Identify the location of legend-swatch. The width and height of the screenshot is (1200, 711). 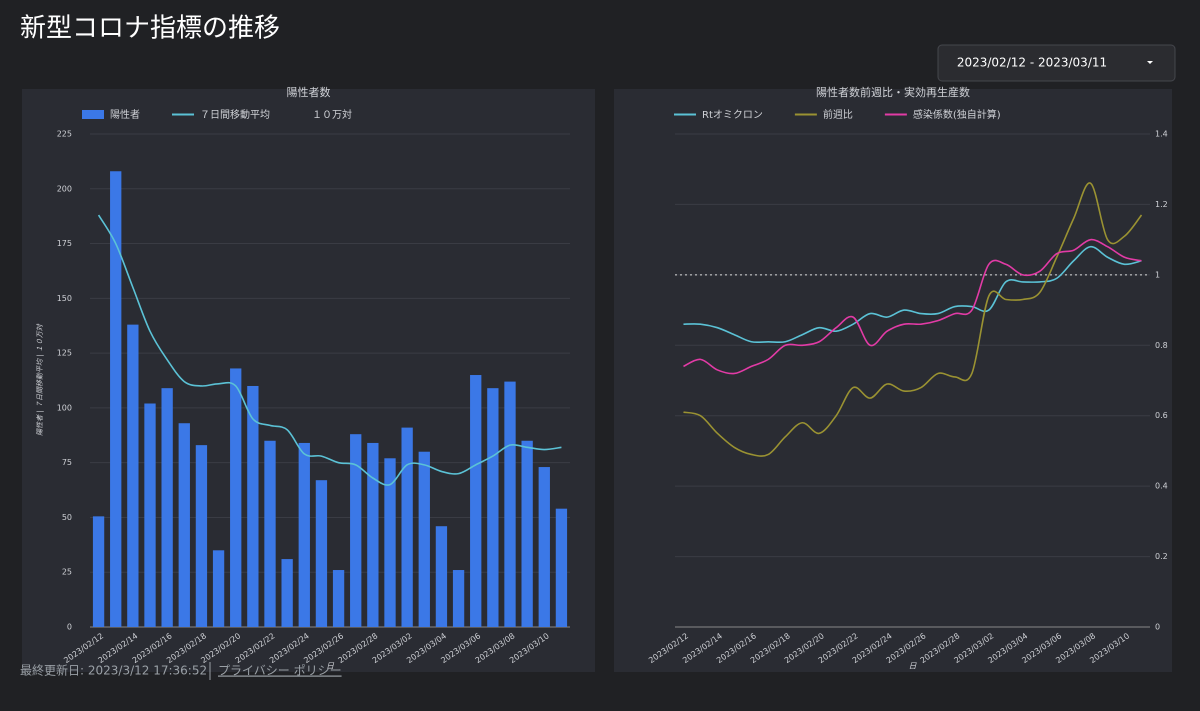
(93, 114).